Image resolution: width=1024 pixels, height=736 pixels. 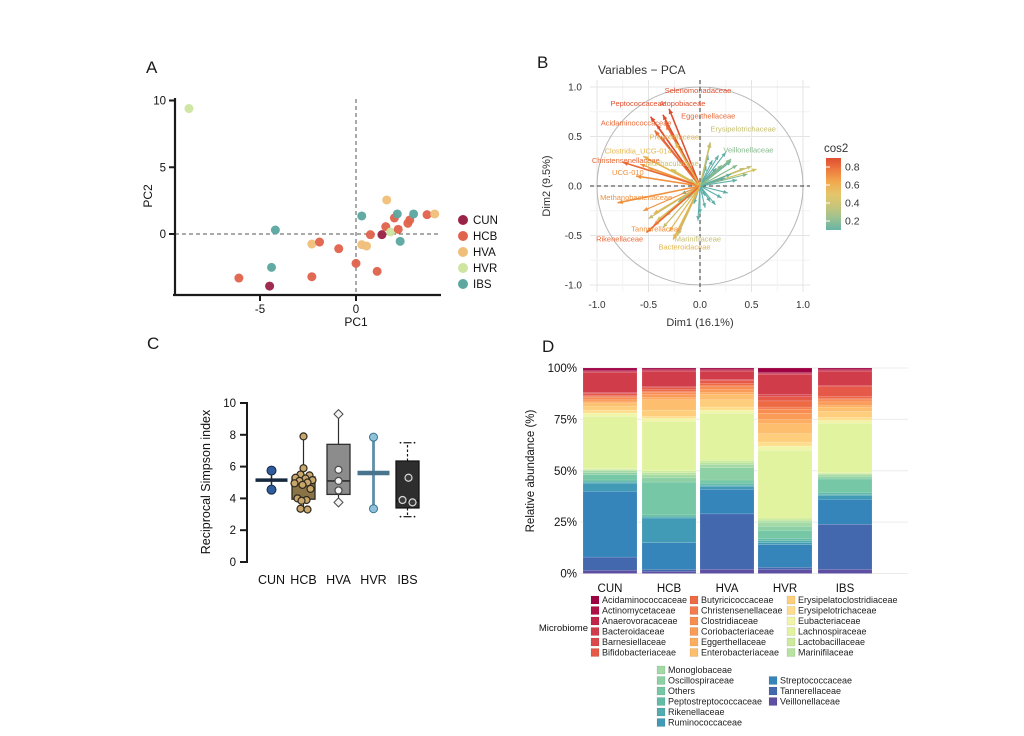 What do you see at coordinates (700, 670) in the screenshot?
I see `svg-text: Monoglobaceae` at bounding box center [700, 670].